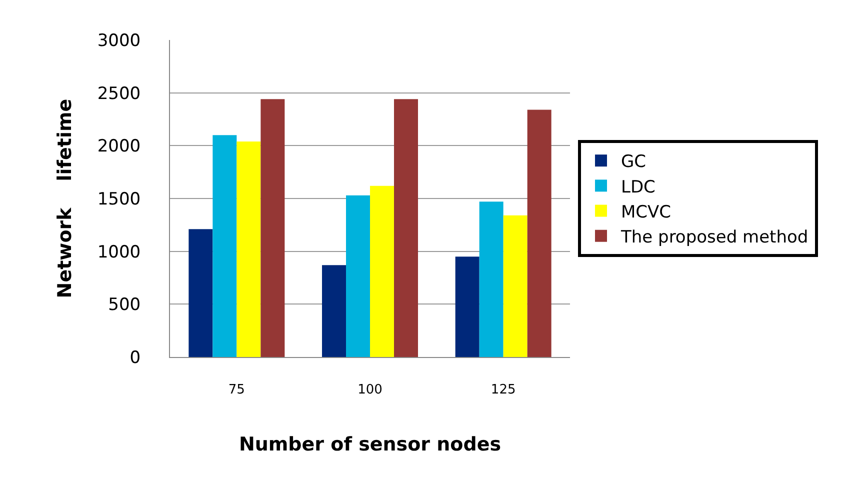  Describe the element at coordinates (119, 199) in the screenshot. I see `y-tick-label: 1500` at that location.